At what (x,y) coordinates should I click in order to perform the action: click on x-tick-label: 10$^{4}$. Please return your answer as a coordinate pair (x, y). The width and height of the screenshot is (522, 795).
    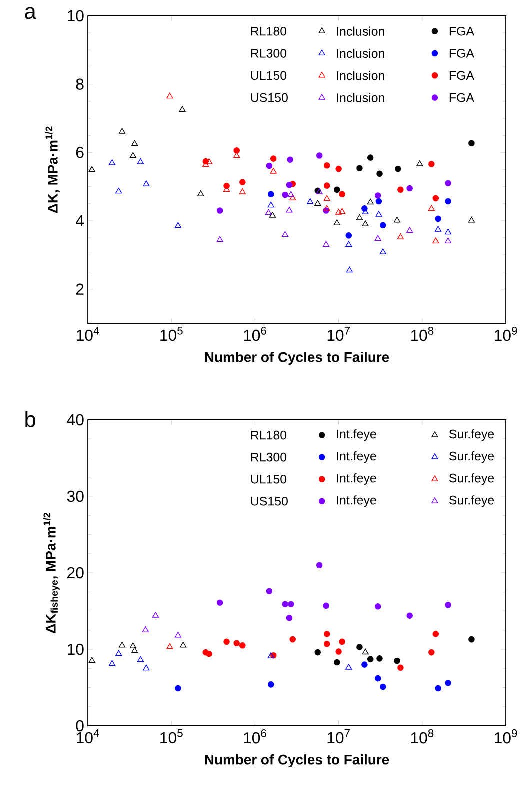
    Looking at the image, I should click on (88, 334).